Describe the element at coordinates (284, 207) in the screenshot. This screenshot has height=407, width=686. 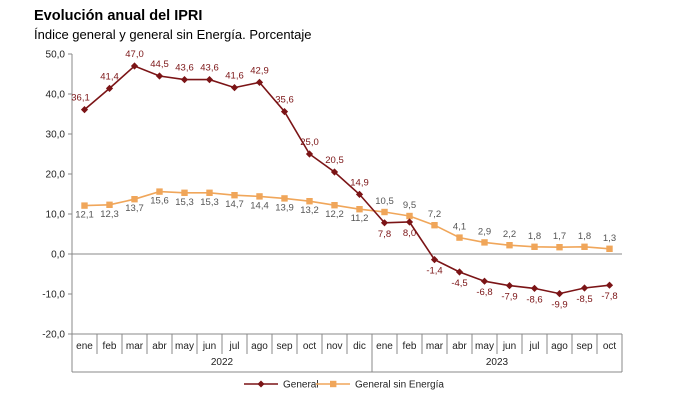
I see `data-label-general-sin-energia: 13,9` at that location.